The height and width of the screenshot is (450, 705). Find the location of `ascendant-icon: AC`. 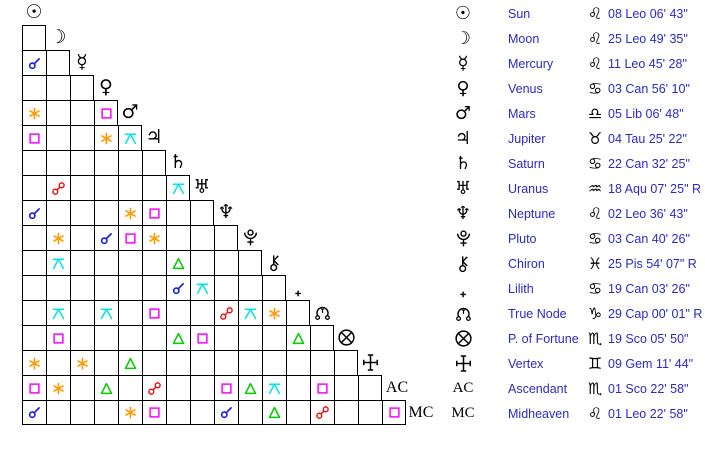

ascendant-icon: AC is located at coordinates (397, 387).